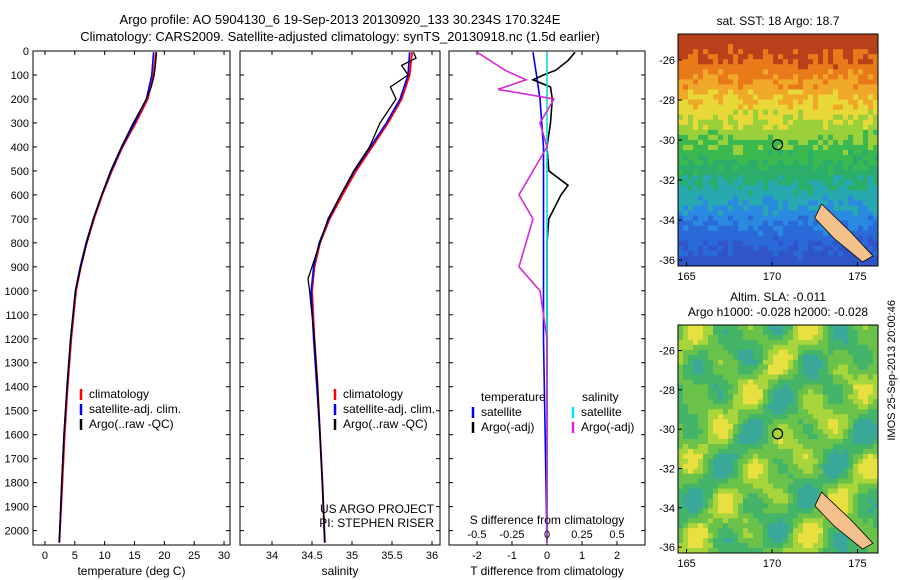 The image size is (900, 580). What do you see at coordinates (667, 352) in the screenshot?
I see `map-y-tick-label: -26` at bounding box center [667, 352].